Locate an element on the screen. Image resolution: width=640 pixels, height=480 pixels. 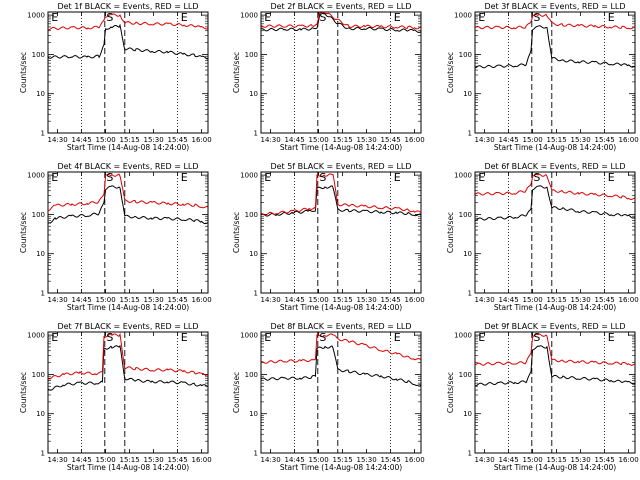
panel-title: Det 6f BLACK = Events, RED = LLD is located at coordinates (554, 166).